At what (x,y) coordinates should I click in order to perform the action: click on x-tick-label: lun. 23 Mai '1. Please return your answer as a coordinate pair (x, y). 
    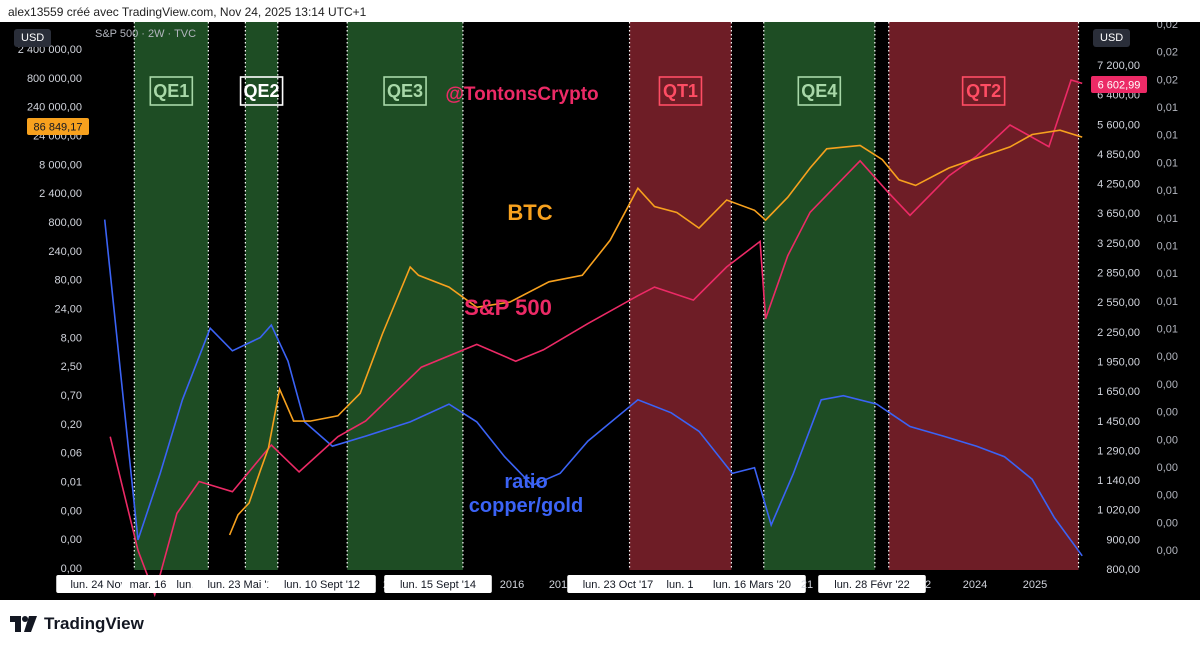
    Looking at the image, I should click on (239, 585).